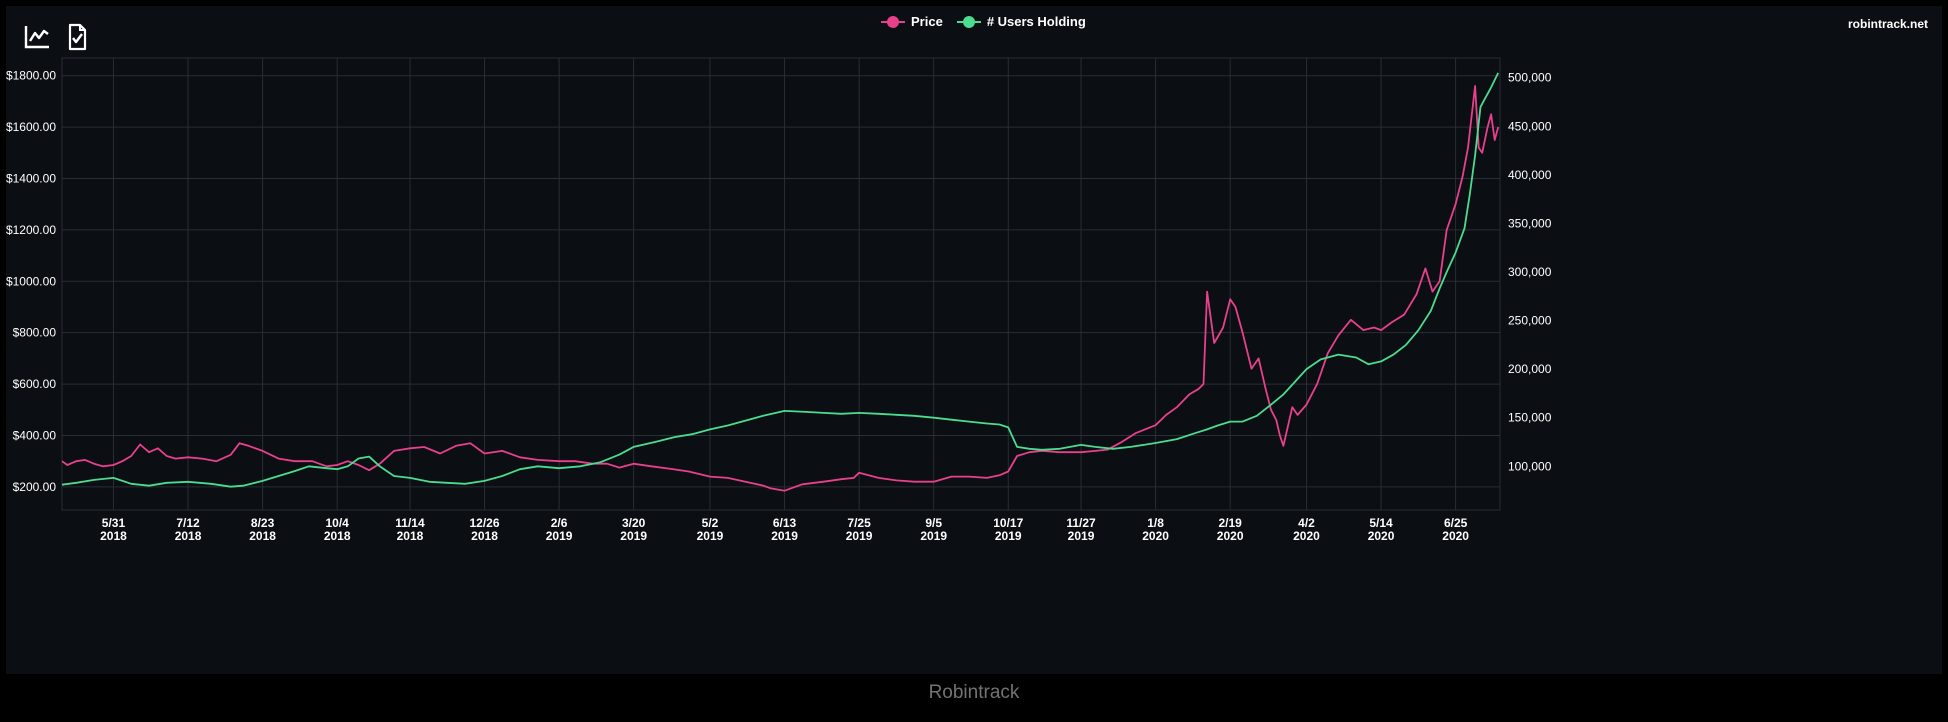  Describe the element at coordinates (31, 230) in the screenshot. I see `y-left-tick-label: $1200.00` at that location.